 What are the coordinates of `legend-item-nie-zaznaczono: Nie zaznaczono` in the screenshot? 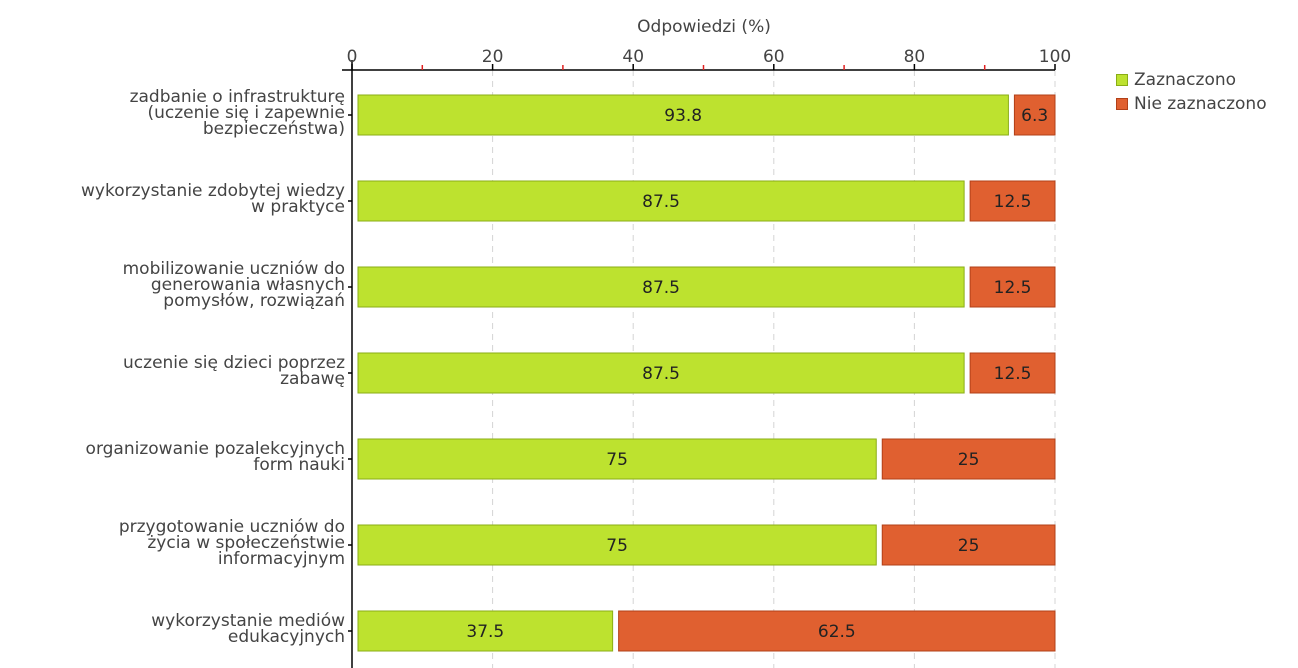 It's located at (1191, 104).